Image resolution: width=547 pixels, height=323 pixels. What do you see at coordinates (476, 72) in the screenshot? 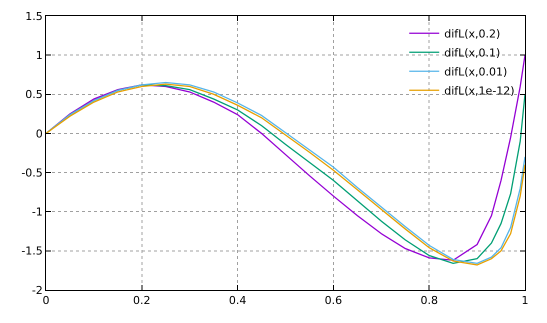
I see `legend-label: difL(x,0.01)` at bounding box center [476, 72].